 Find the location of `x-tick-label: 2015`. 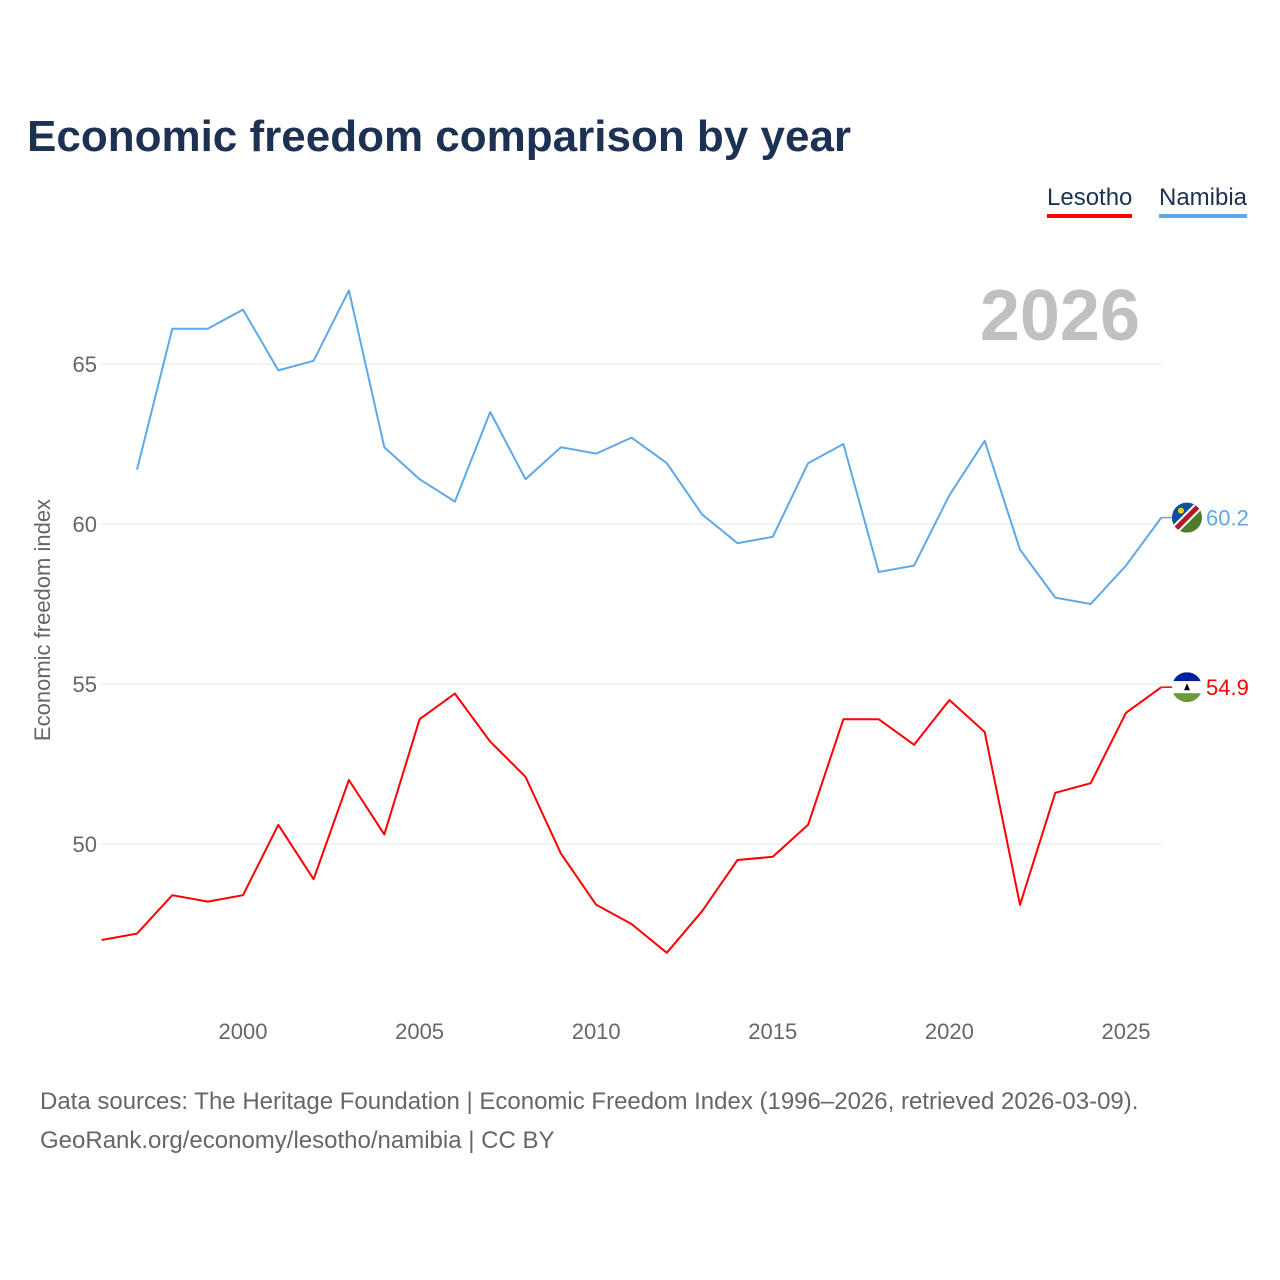

x-tick-label: 2015 is located at coordinates (772, 1031).